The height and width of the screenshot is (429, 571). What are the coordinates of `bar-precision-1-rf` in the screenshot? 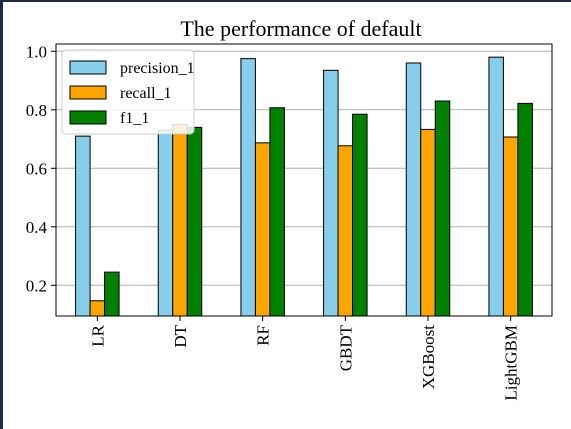 It's located at (248, 187).